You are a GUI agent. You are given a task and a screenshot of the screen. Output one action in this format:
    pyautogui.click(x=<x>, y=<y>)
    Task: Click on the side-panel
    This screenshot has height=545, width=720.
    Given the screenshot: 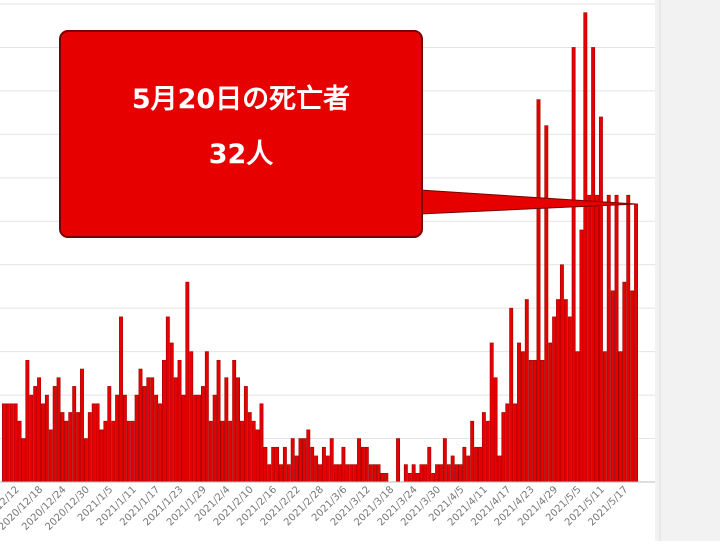 What is the action you would take?
    pyautogui.click(x=687, y=270)
    